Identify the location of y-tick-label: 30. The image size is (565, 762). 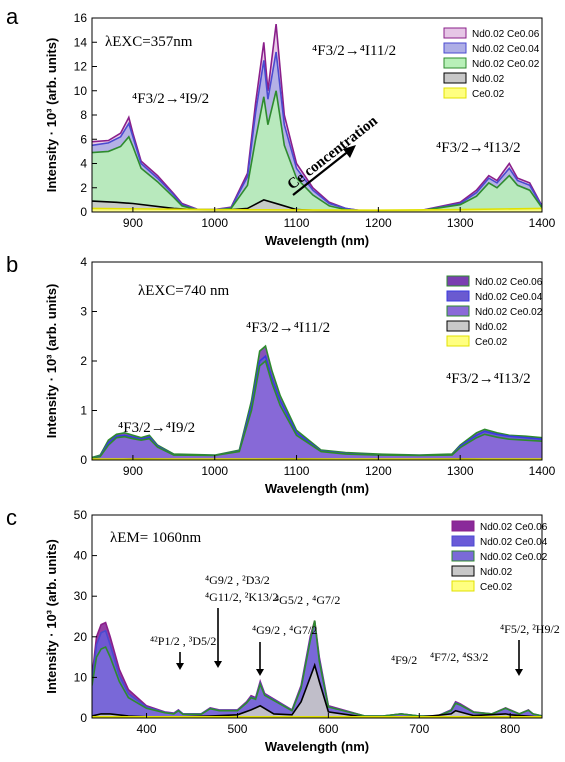
(81, 596).